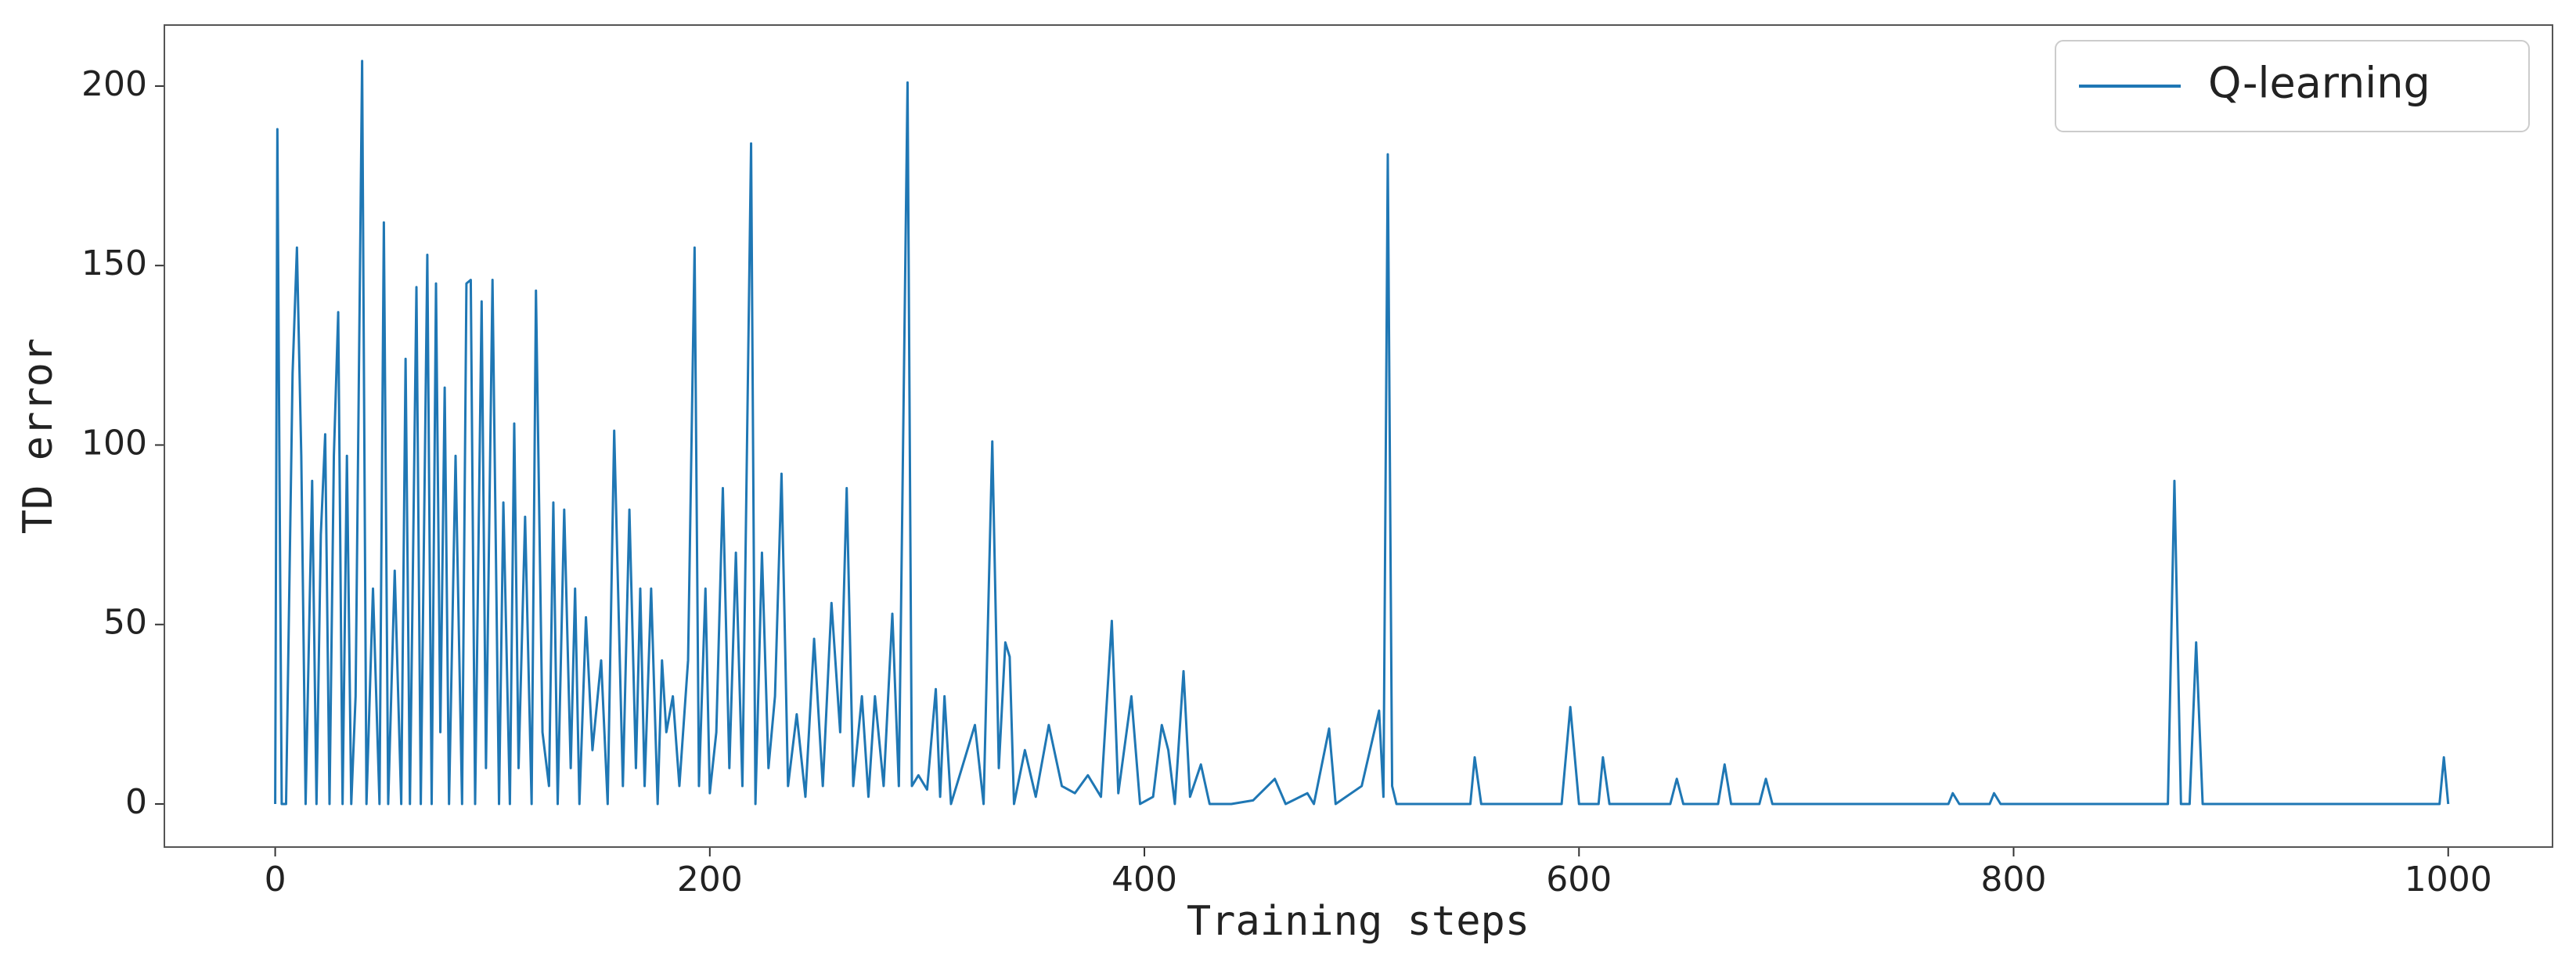 The height and width of the screenshot is (959, 2576). Describe the element at coordinates (114, 84) in the screenshot. I see `y-tick-label: 200` at that location.